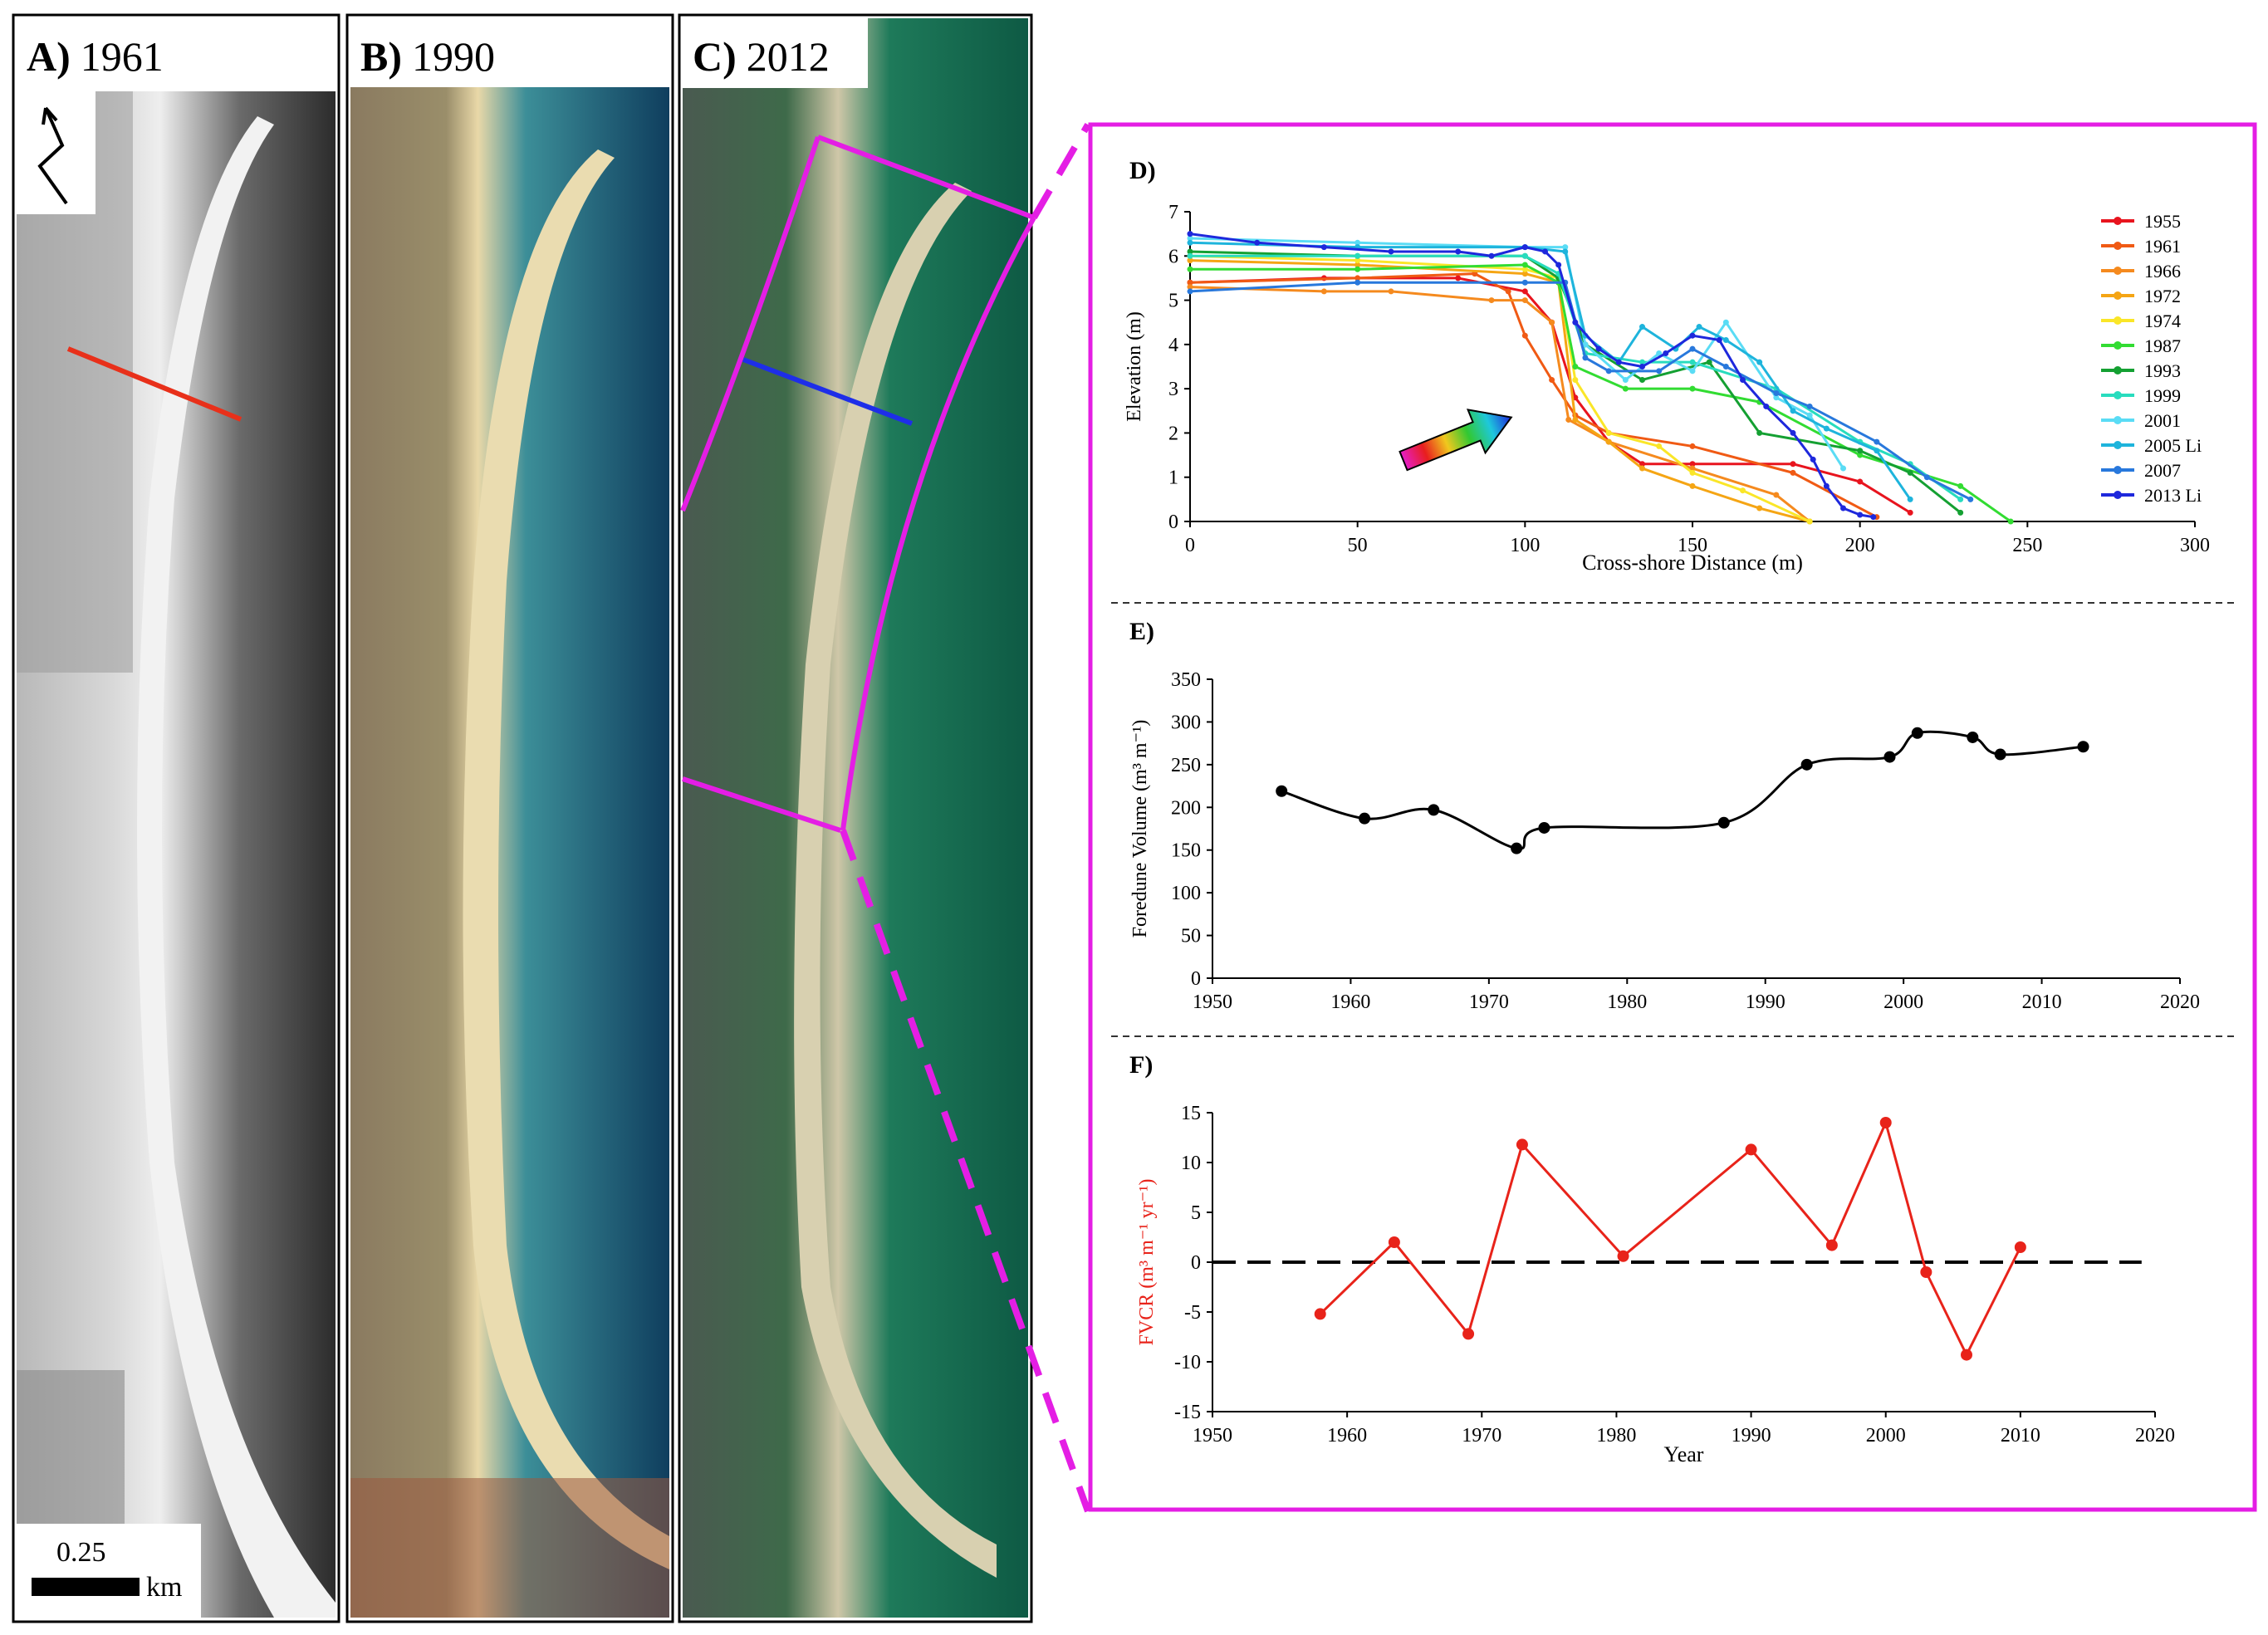 The image size is (2268, 1635). Describe the element at coordinates (1499, 388) in the screenshot. I see `series-line-1974` at that location.